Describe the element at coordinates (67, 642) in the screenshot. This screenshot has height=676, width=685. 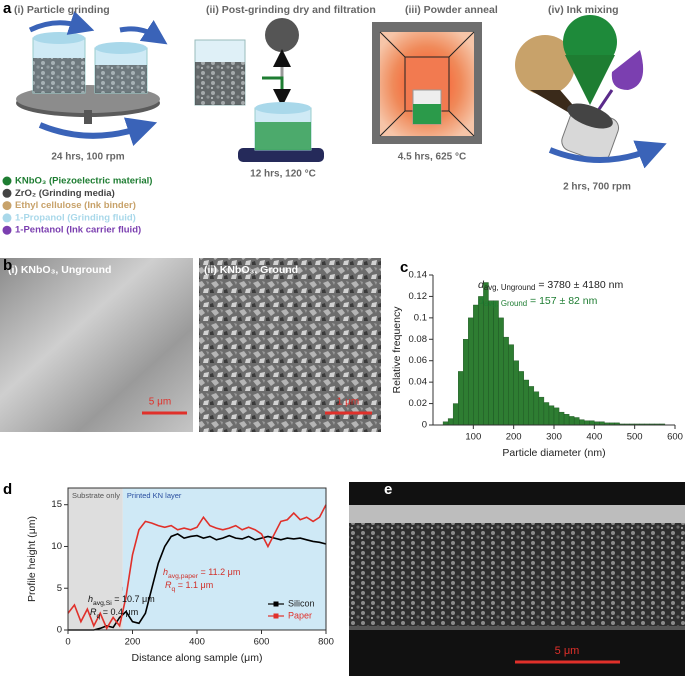
I see `x-tick-label: 0` at that location.